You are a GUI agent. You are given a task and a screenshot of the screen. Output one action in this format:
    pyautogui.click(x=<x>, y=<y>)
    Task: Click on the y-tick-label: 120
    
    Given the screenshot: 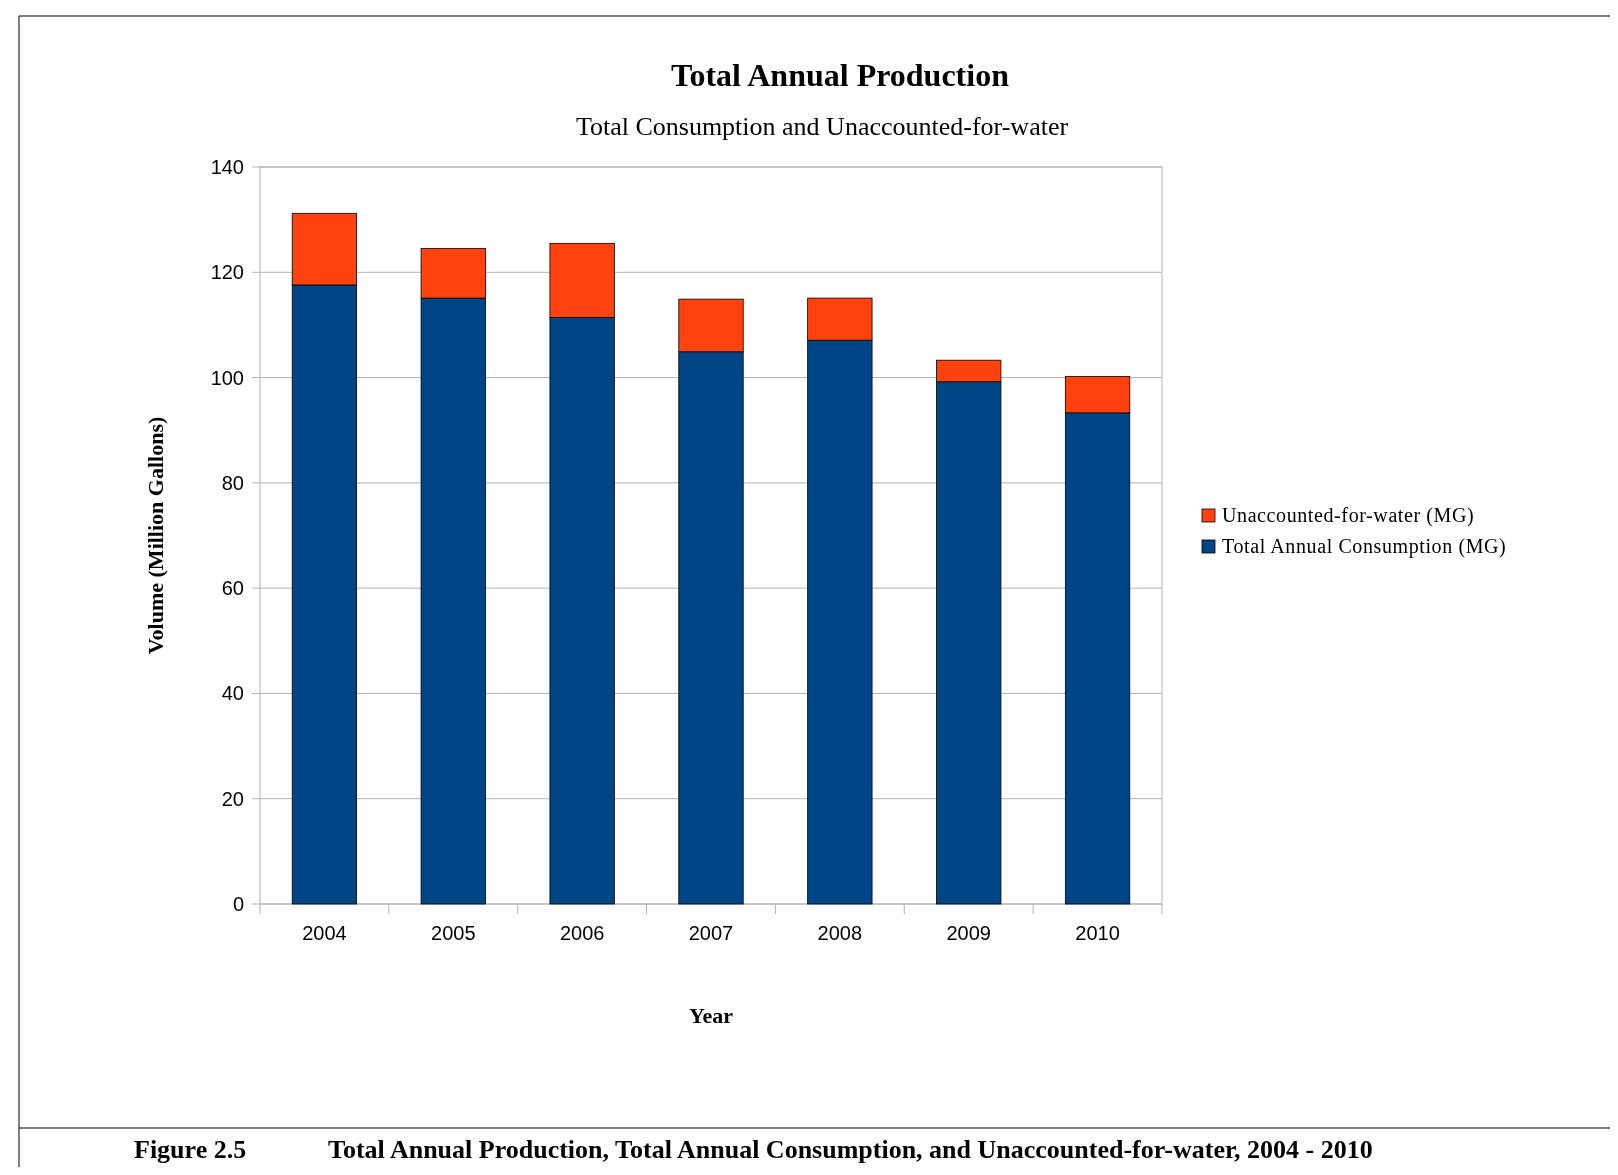 What is the action you would take?
    pyautogui.click(x=227, y=272)
    